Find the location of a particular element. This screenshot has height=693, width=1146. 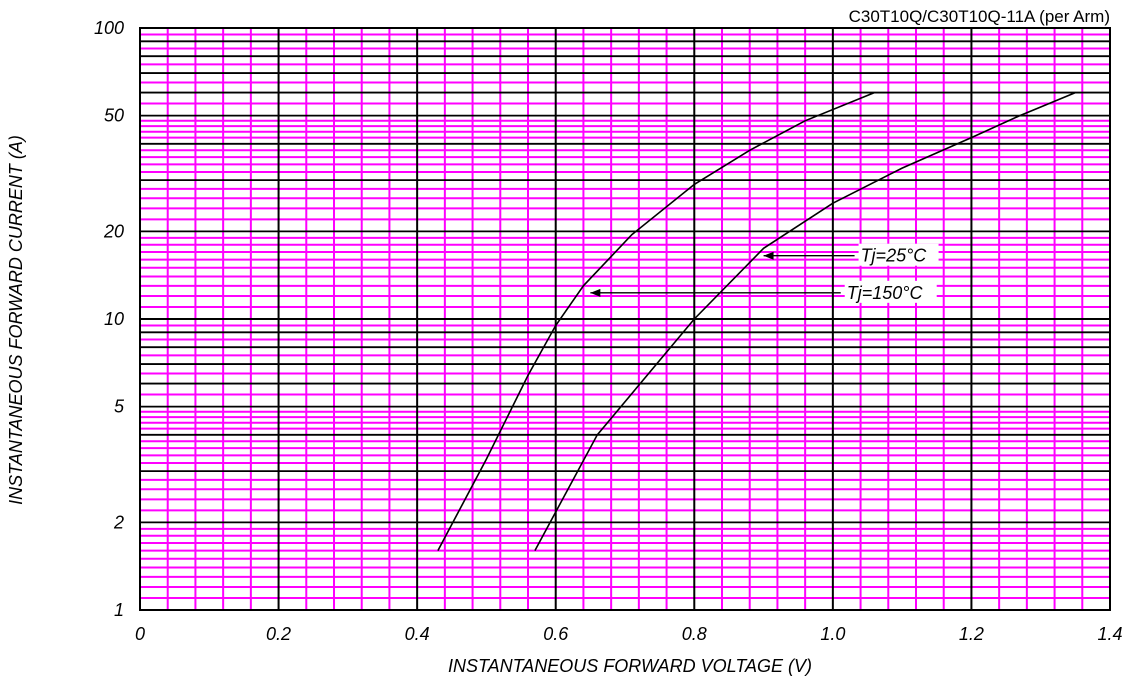

x-tick-label: 1.2 is located at coordinates (971, 634).